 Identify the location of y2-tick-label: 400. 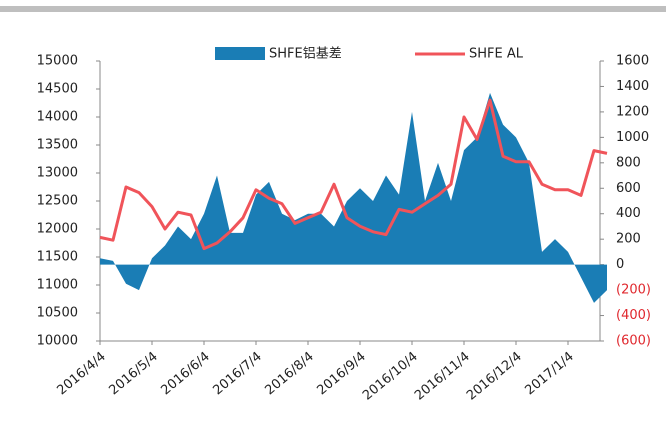
(628, 213).